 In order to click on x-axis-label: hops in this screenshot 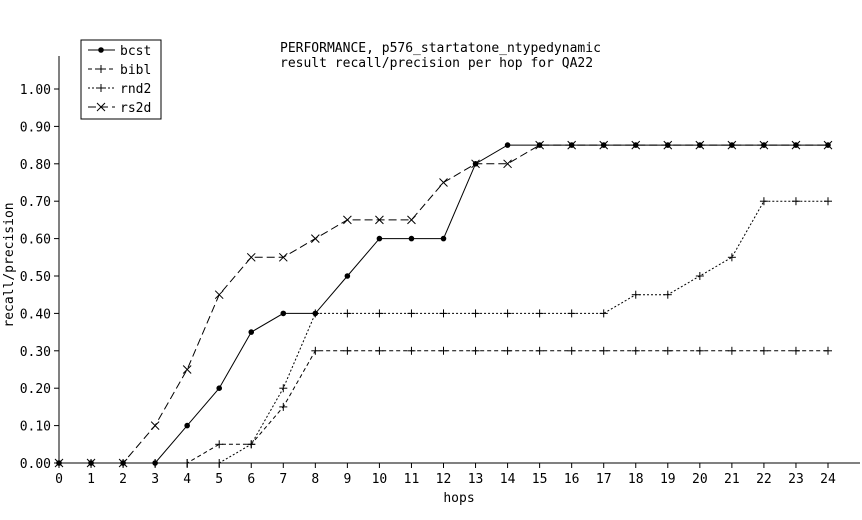, I will do `click(458, 498)`.